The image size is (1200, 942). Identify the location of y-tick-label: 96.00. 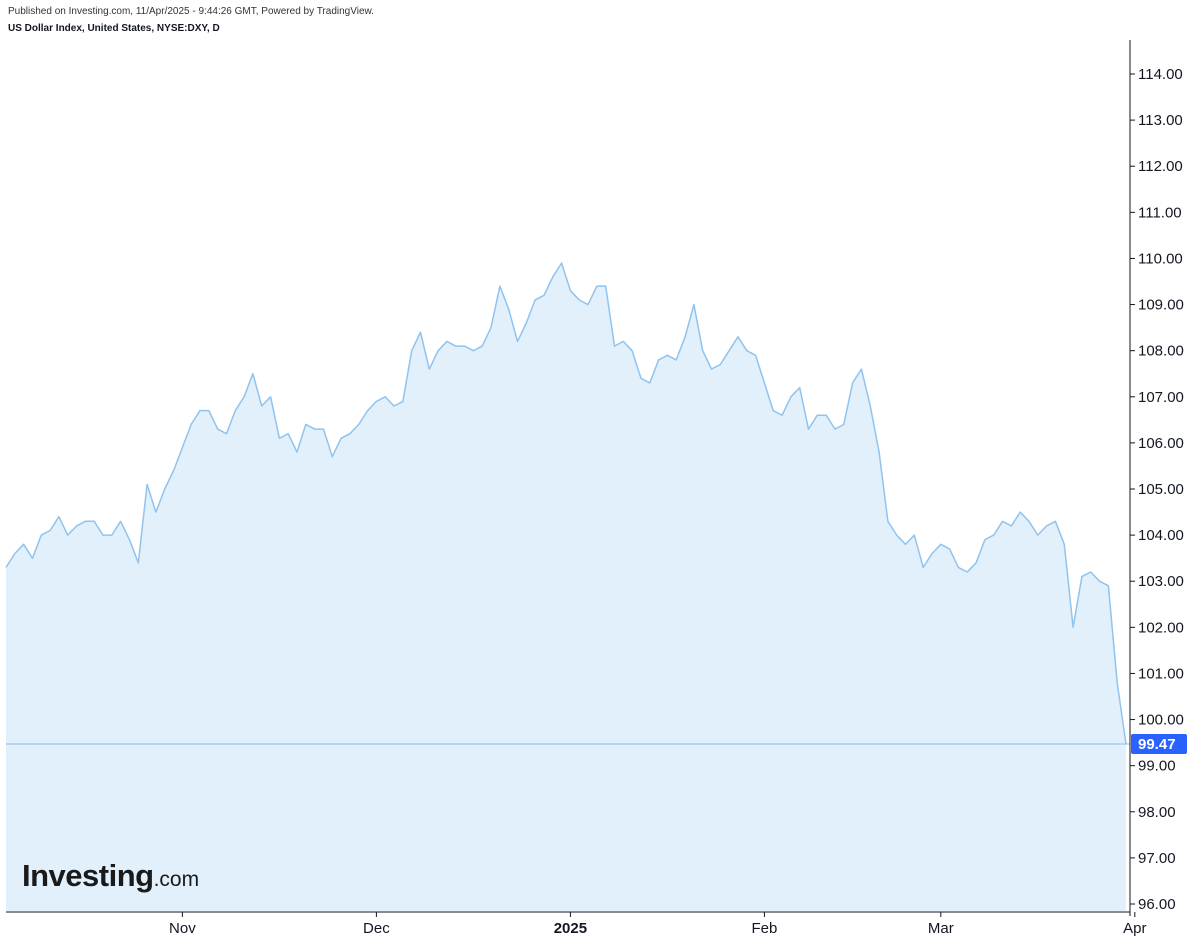
(1157, 904).